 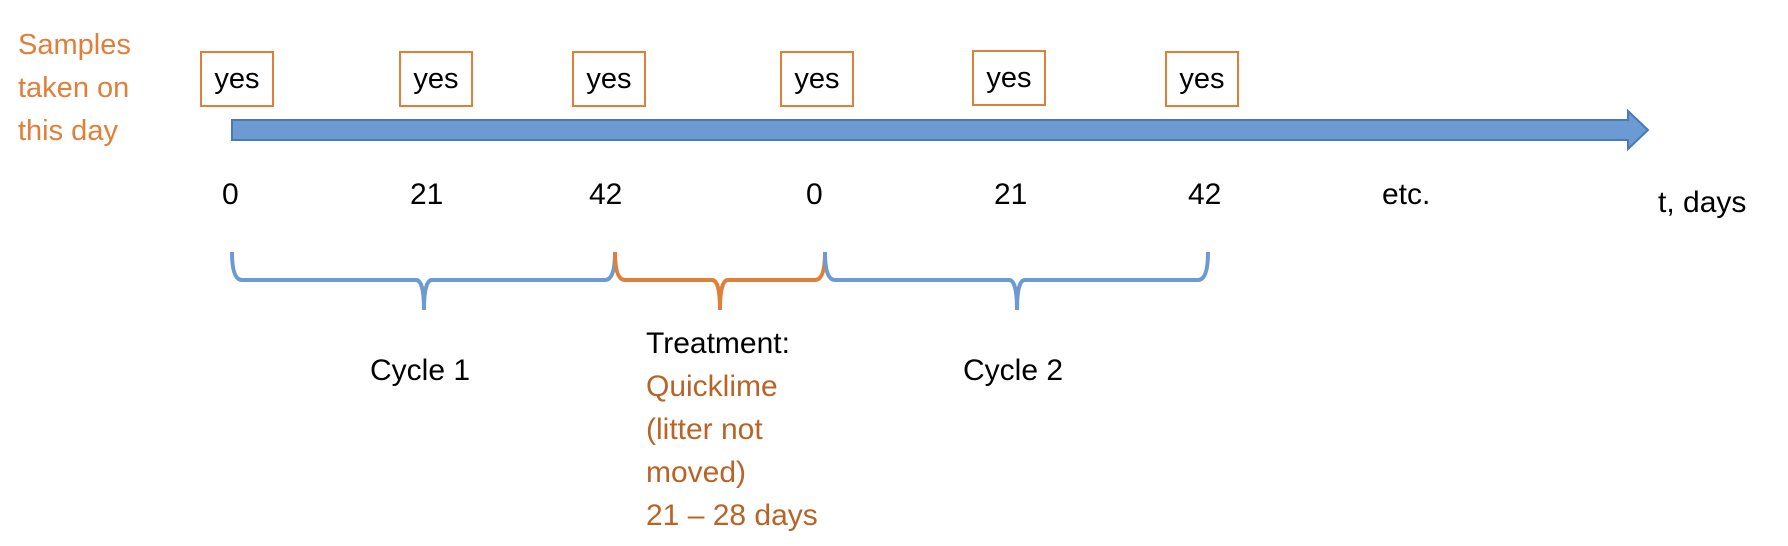 I want to click on time-axis-arrow, so click(x=940, y=130).